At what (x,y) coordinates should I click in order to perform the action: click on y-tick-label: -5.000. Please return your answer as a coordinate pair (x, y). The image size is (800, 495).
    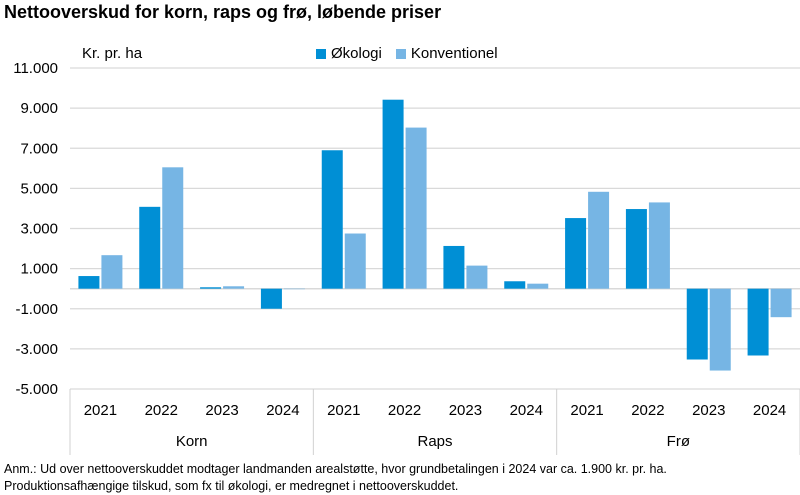
    Looking at the image, I should click on (36, 389).